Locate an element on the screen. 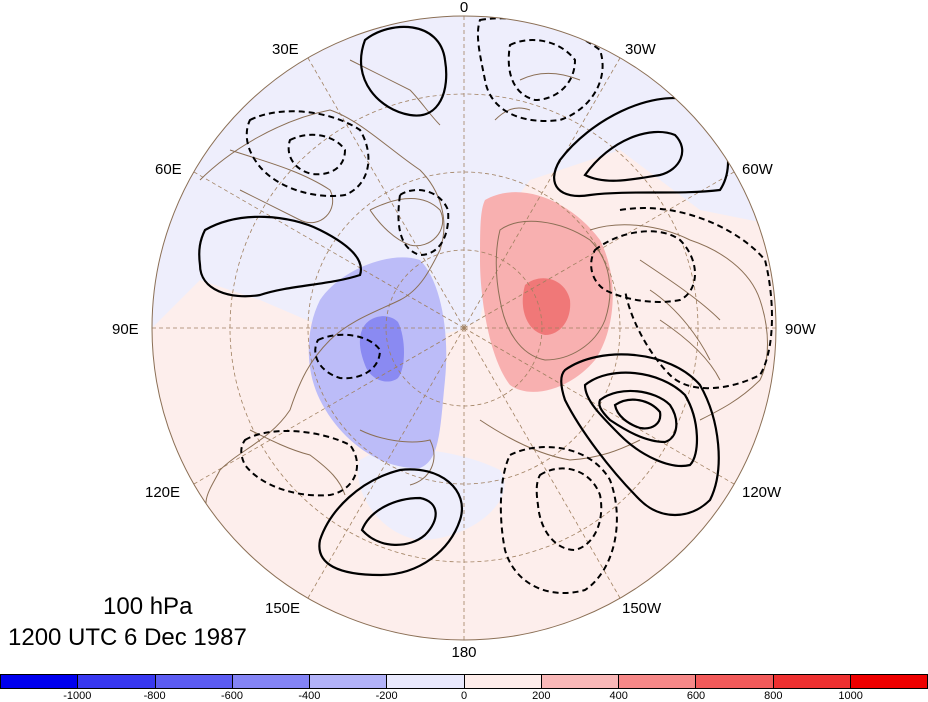 The width and height of the screenshot is (928, 702). lon-label-150w: 150W is located at coordinates (642, 608).